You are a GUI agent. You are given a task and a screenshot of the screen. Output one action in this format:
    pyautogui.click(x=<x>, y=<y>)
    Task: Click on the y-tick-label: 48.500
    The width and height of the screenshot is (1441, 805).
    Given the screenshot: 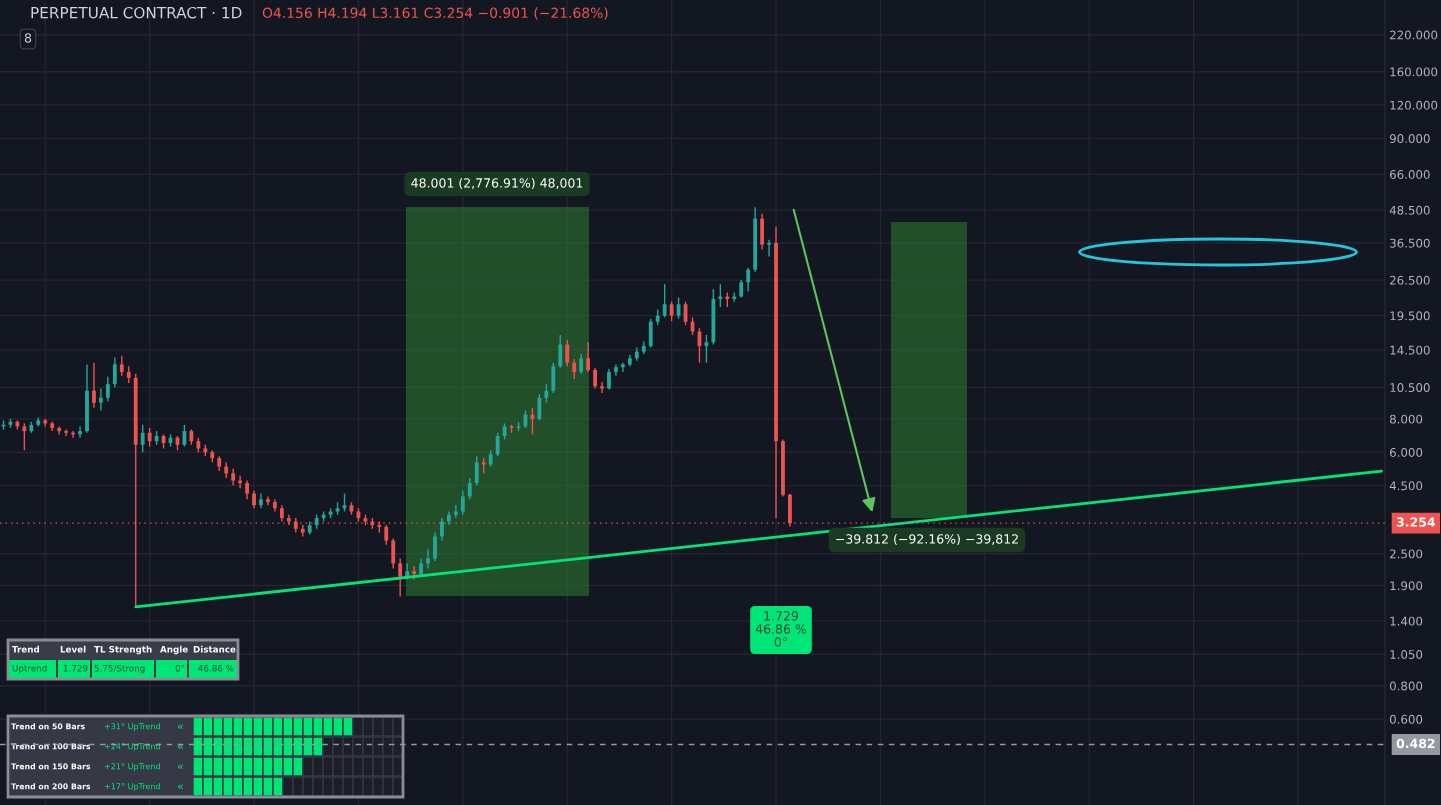 What is the action you would take?
    pyautogui.click(x=1409, y=210)
    